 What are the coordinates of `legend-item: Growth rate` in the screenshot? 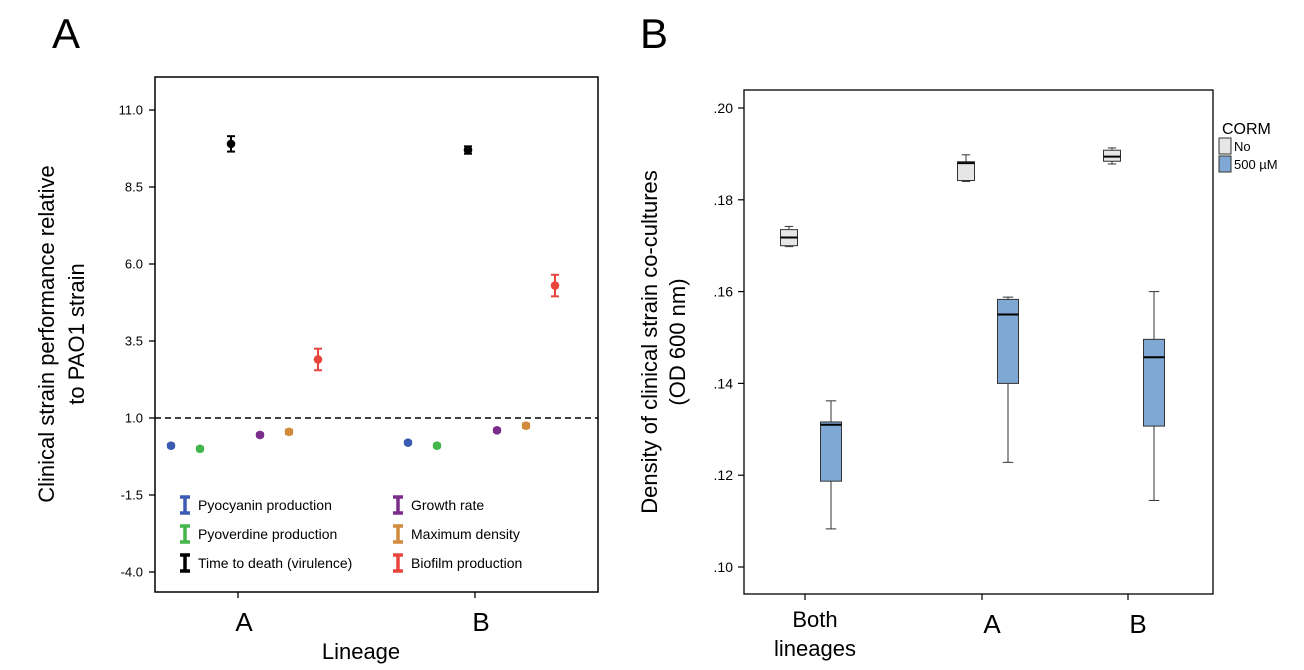 It's located at (438, 505).